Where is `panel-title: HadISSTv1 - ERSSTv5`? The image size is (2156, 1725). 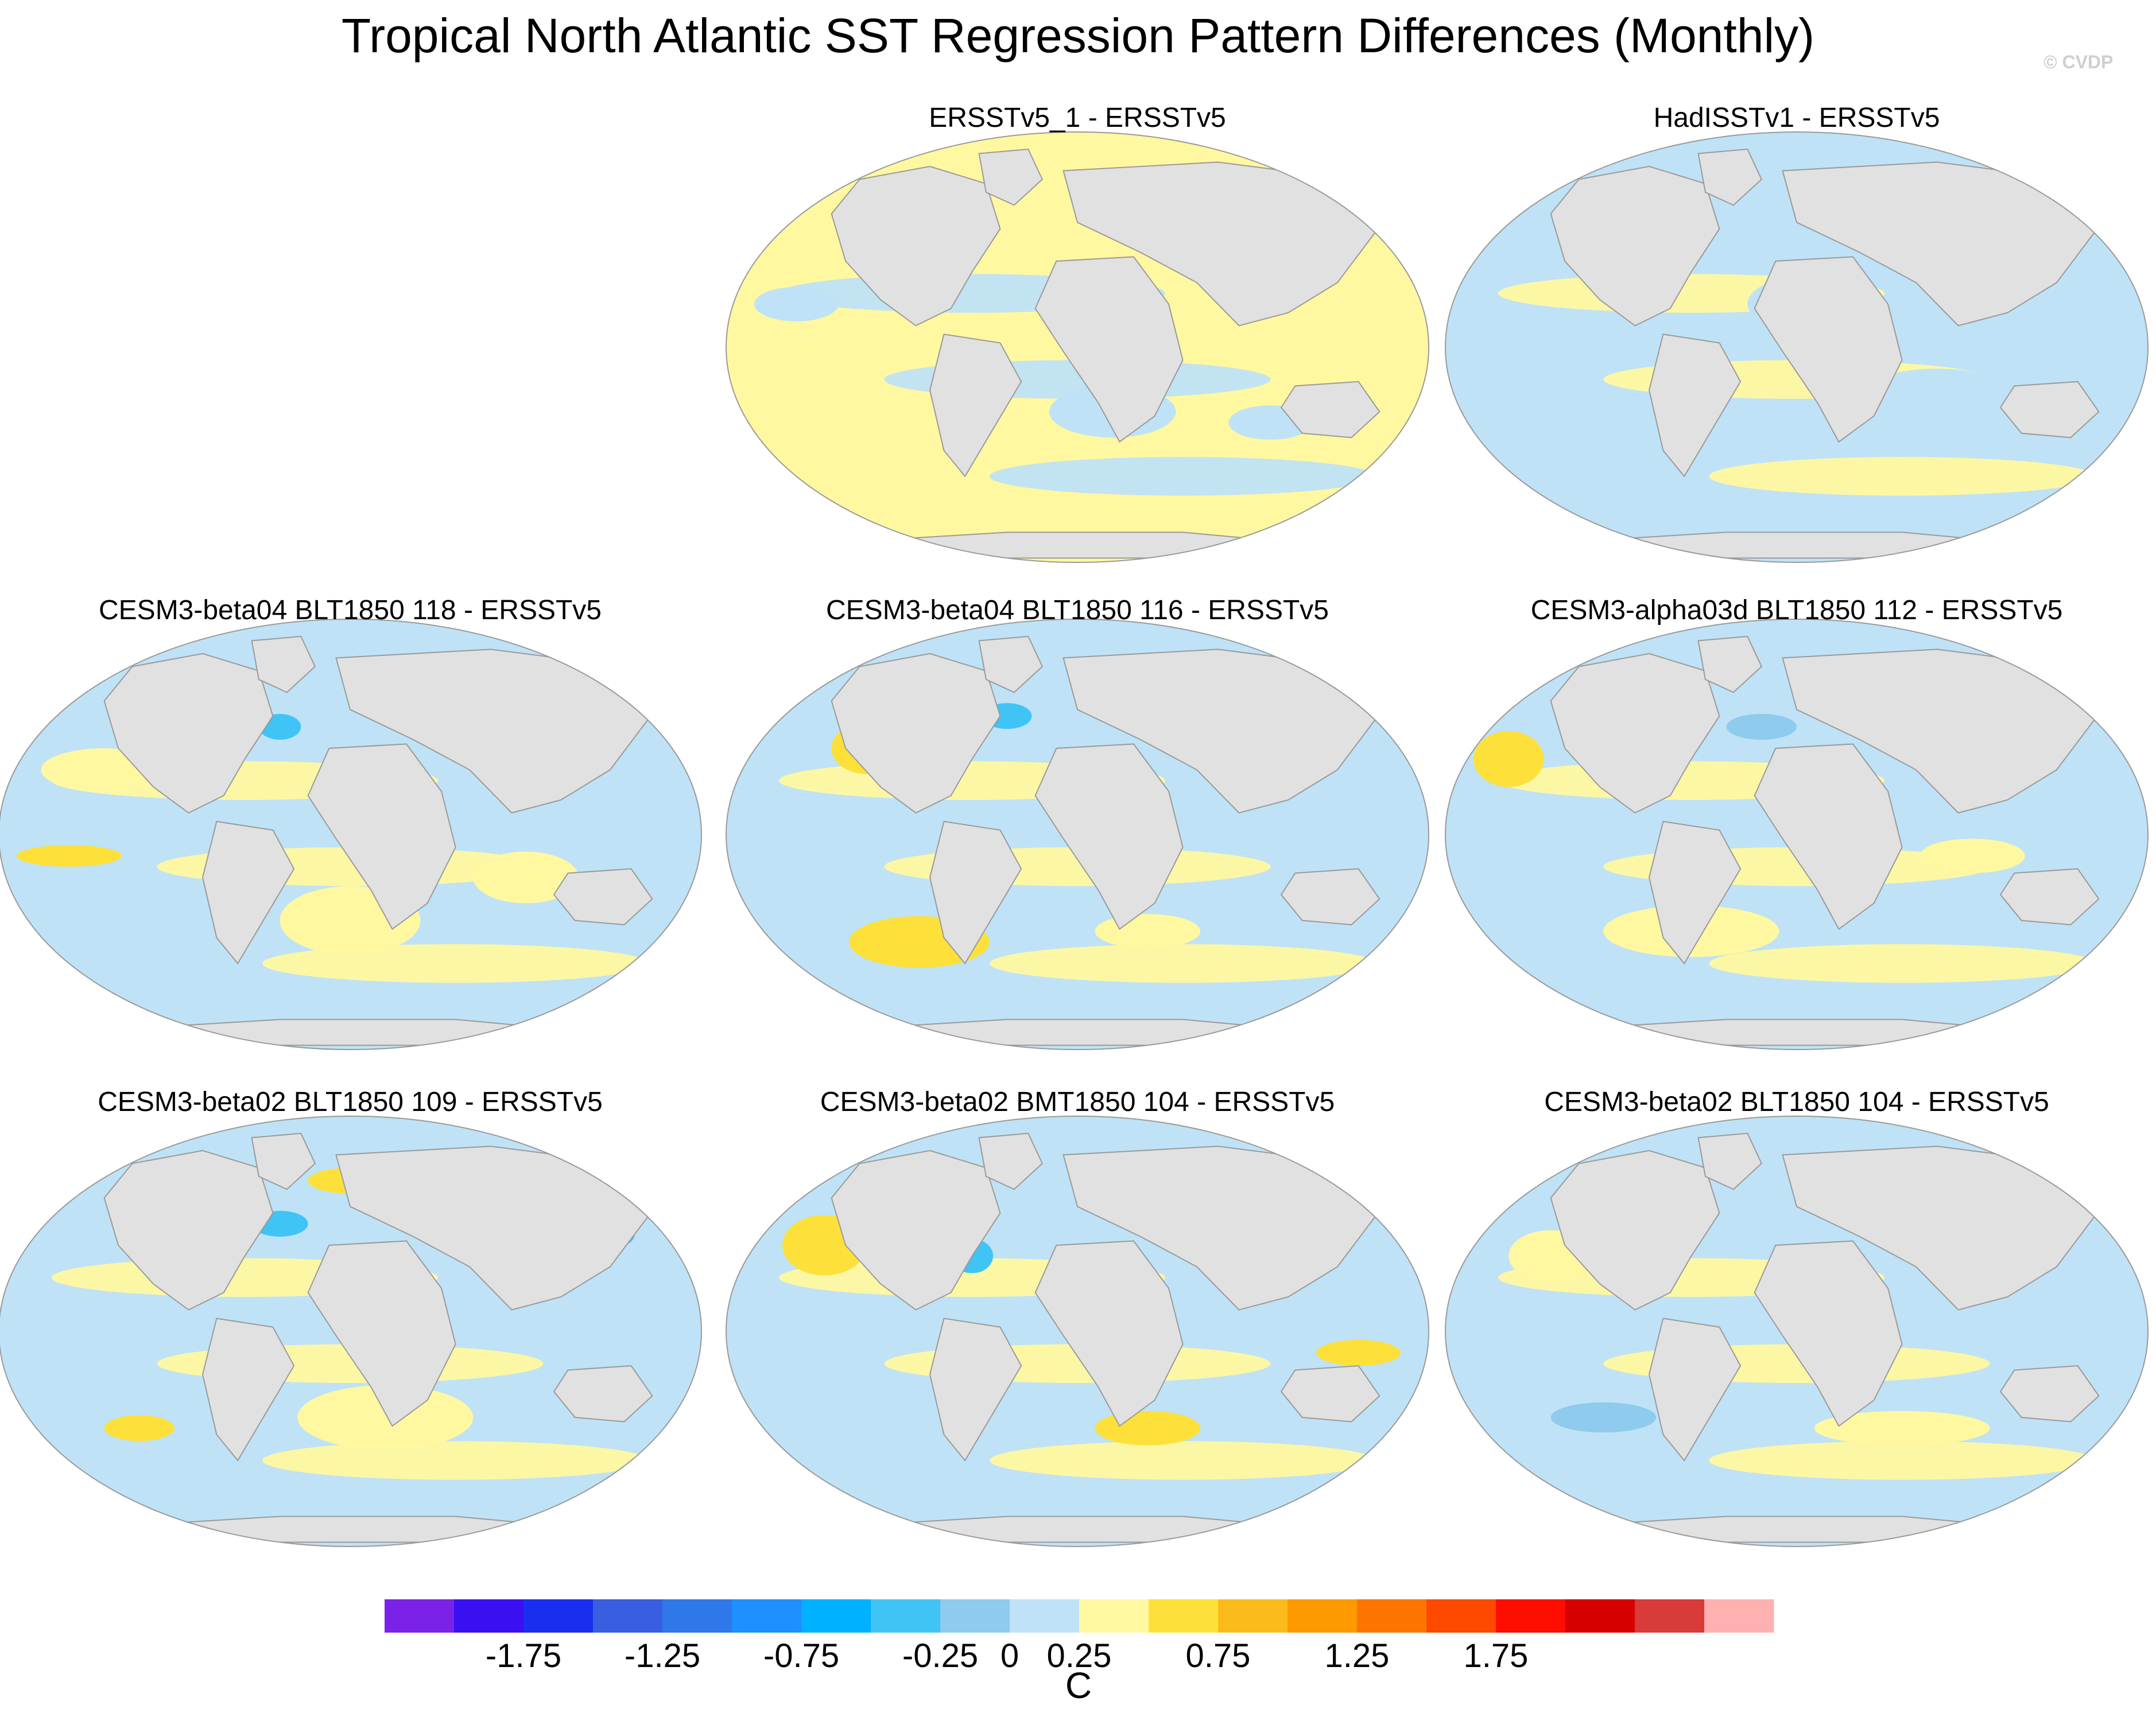
panel-title: HadISSTv1 - ERSSTv5 is located at coordinates (1796, 118).